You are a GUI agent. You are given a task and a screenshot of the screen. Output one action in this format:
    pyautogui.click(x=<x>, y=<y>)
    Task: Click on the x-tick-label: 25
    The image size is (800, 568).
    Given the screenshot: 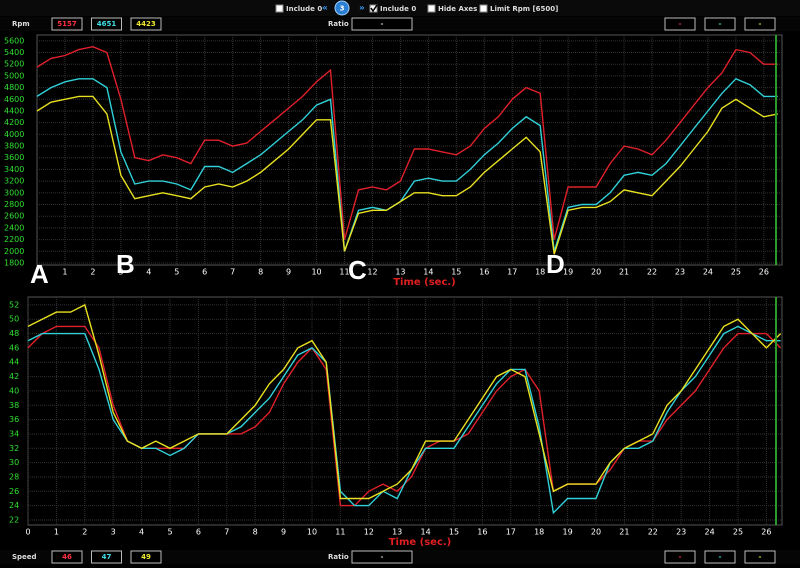 What is the action you would take?
    pyautogui.click(x=738, y=532)
    